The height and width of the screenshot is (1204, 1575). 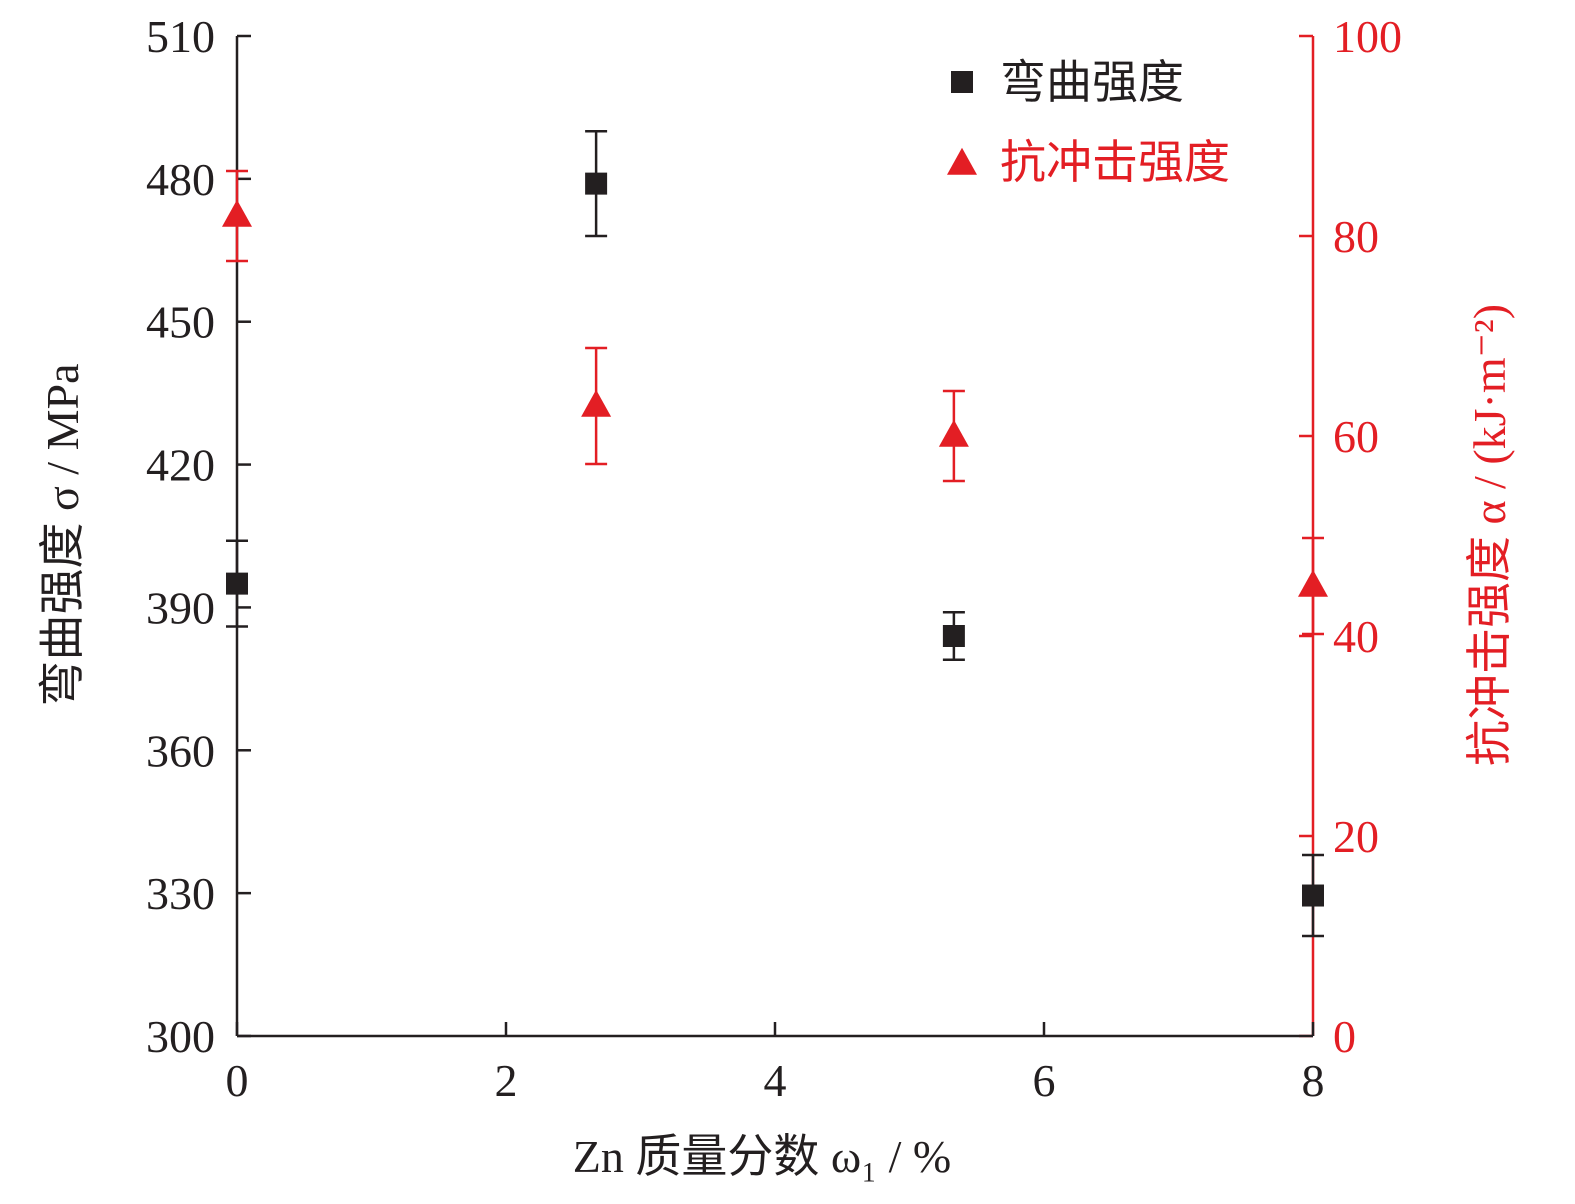 I want to click on left-axis-tick-label: 420, so click(x=180, y=465).